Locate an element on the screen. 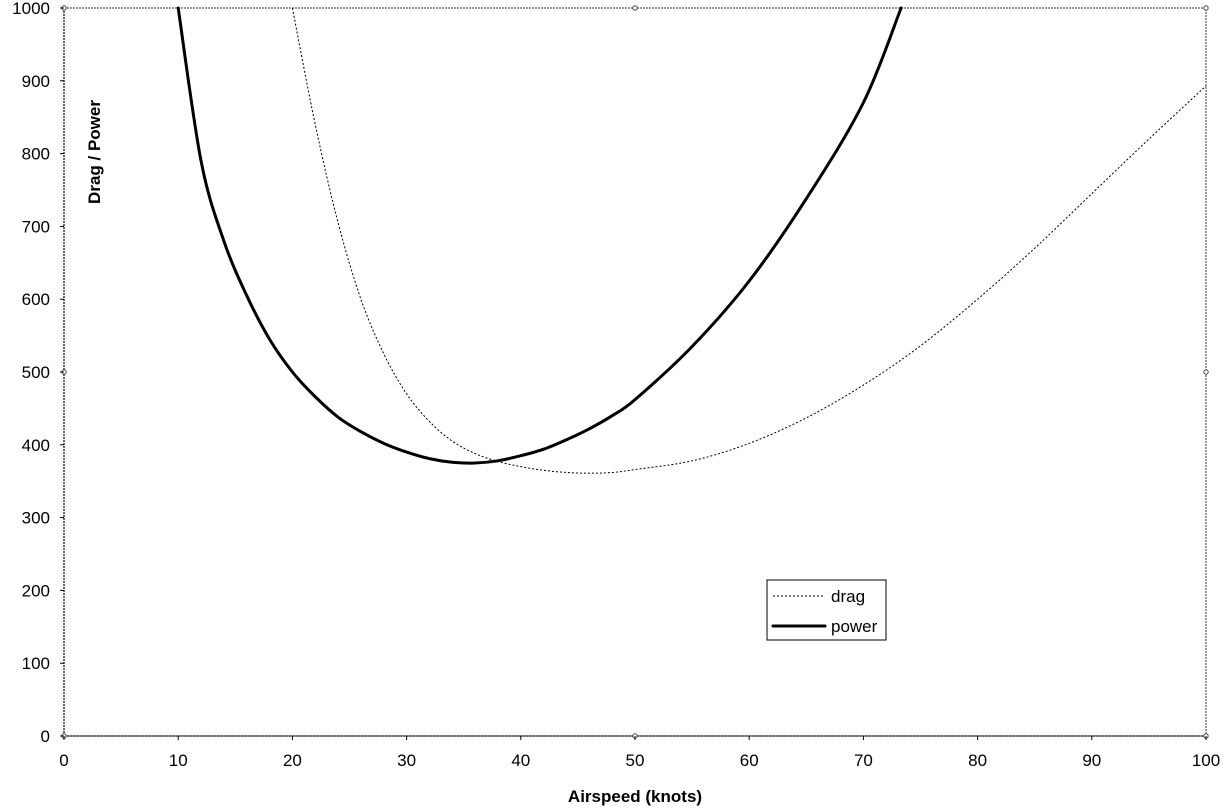  y-tick-label: 500 is located at coordinates (36, 372).